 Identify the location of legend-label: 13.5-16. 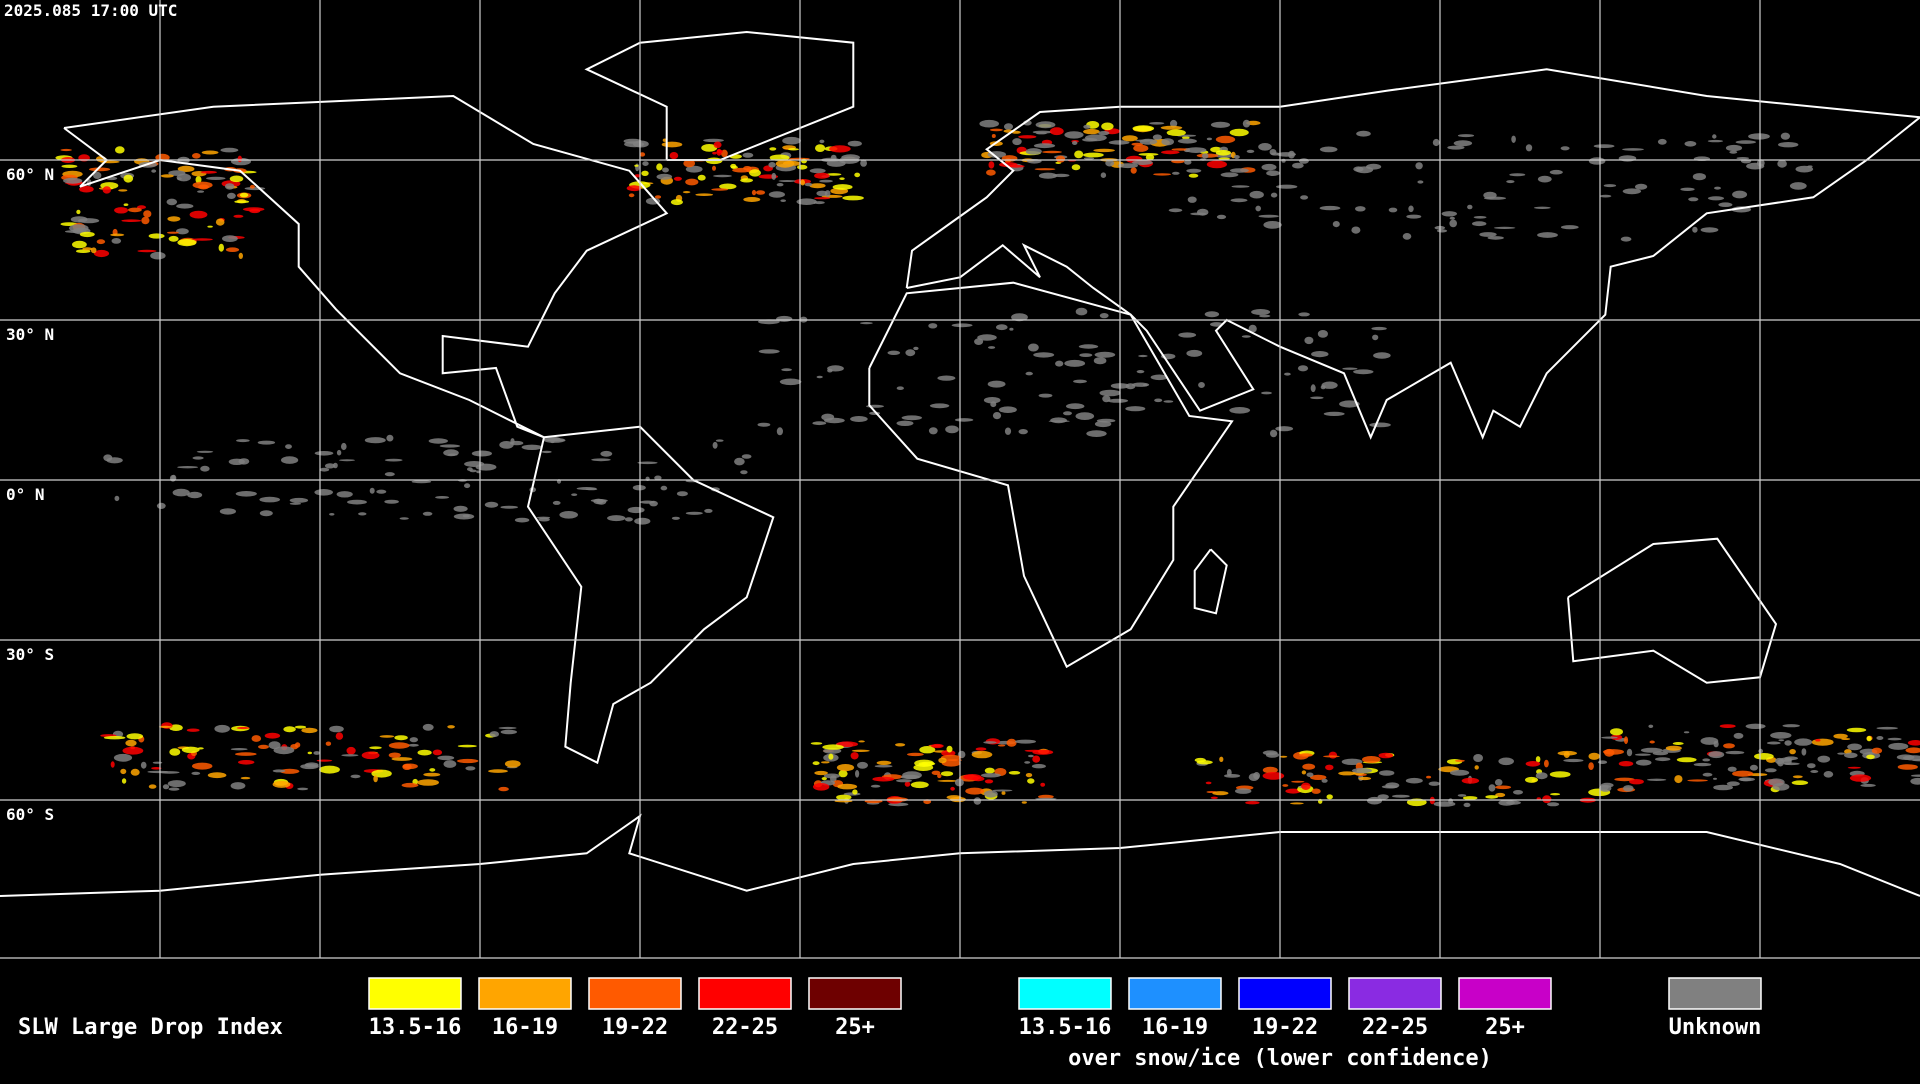
(1065, 1027).